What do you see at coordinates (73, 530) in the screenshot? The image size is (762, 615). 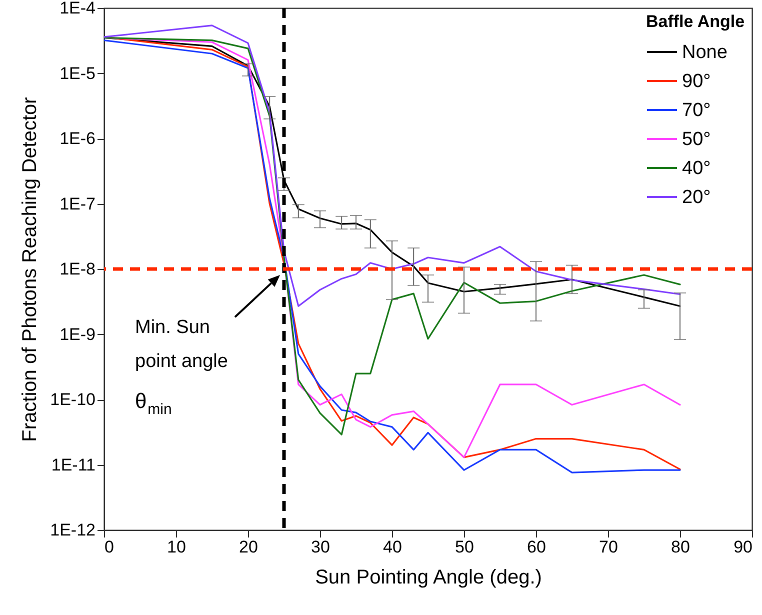 I see `y-tick-label: 1E-12` at bounding box center [73, 530].